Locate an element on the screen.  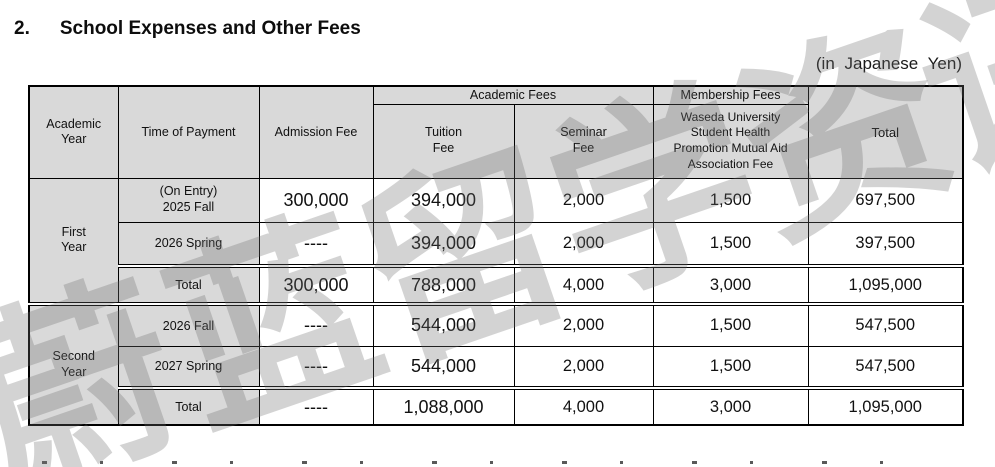
time-cell: 2026 Spring is located at coordinates (188, 244).